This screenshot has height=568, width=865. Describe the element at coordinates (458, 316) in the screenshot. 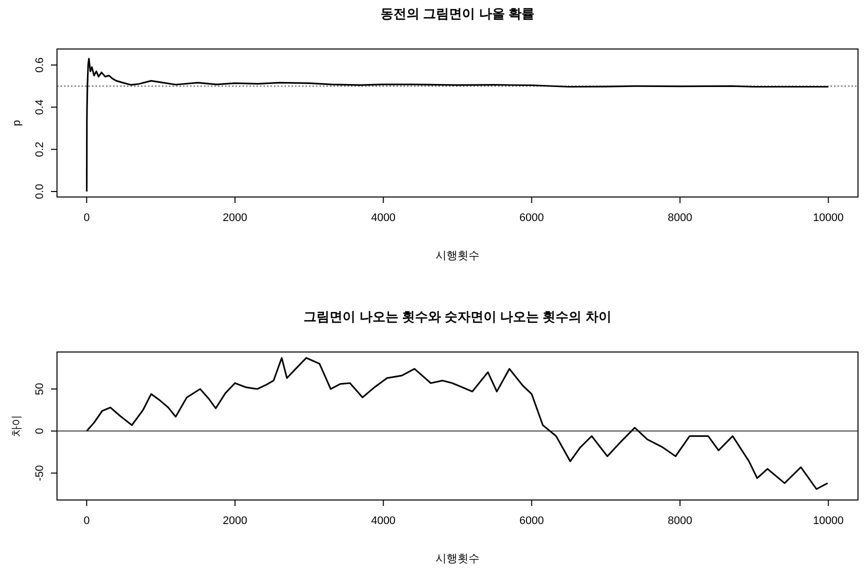

I see `chart-title: 그림면이 나오는 횟수와 숫자면이 나오는 횟수의 차이` at that location.